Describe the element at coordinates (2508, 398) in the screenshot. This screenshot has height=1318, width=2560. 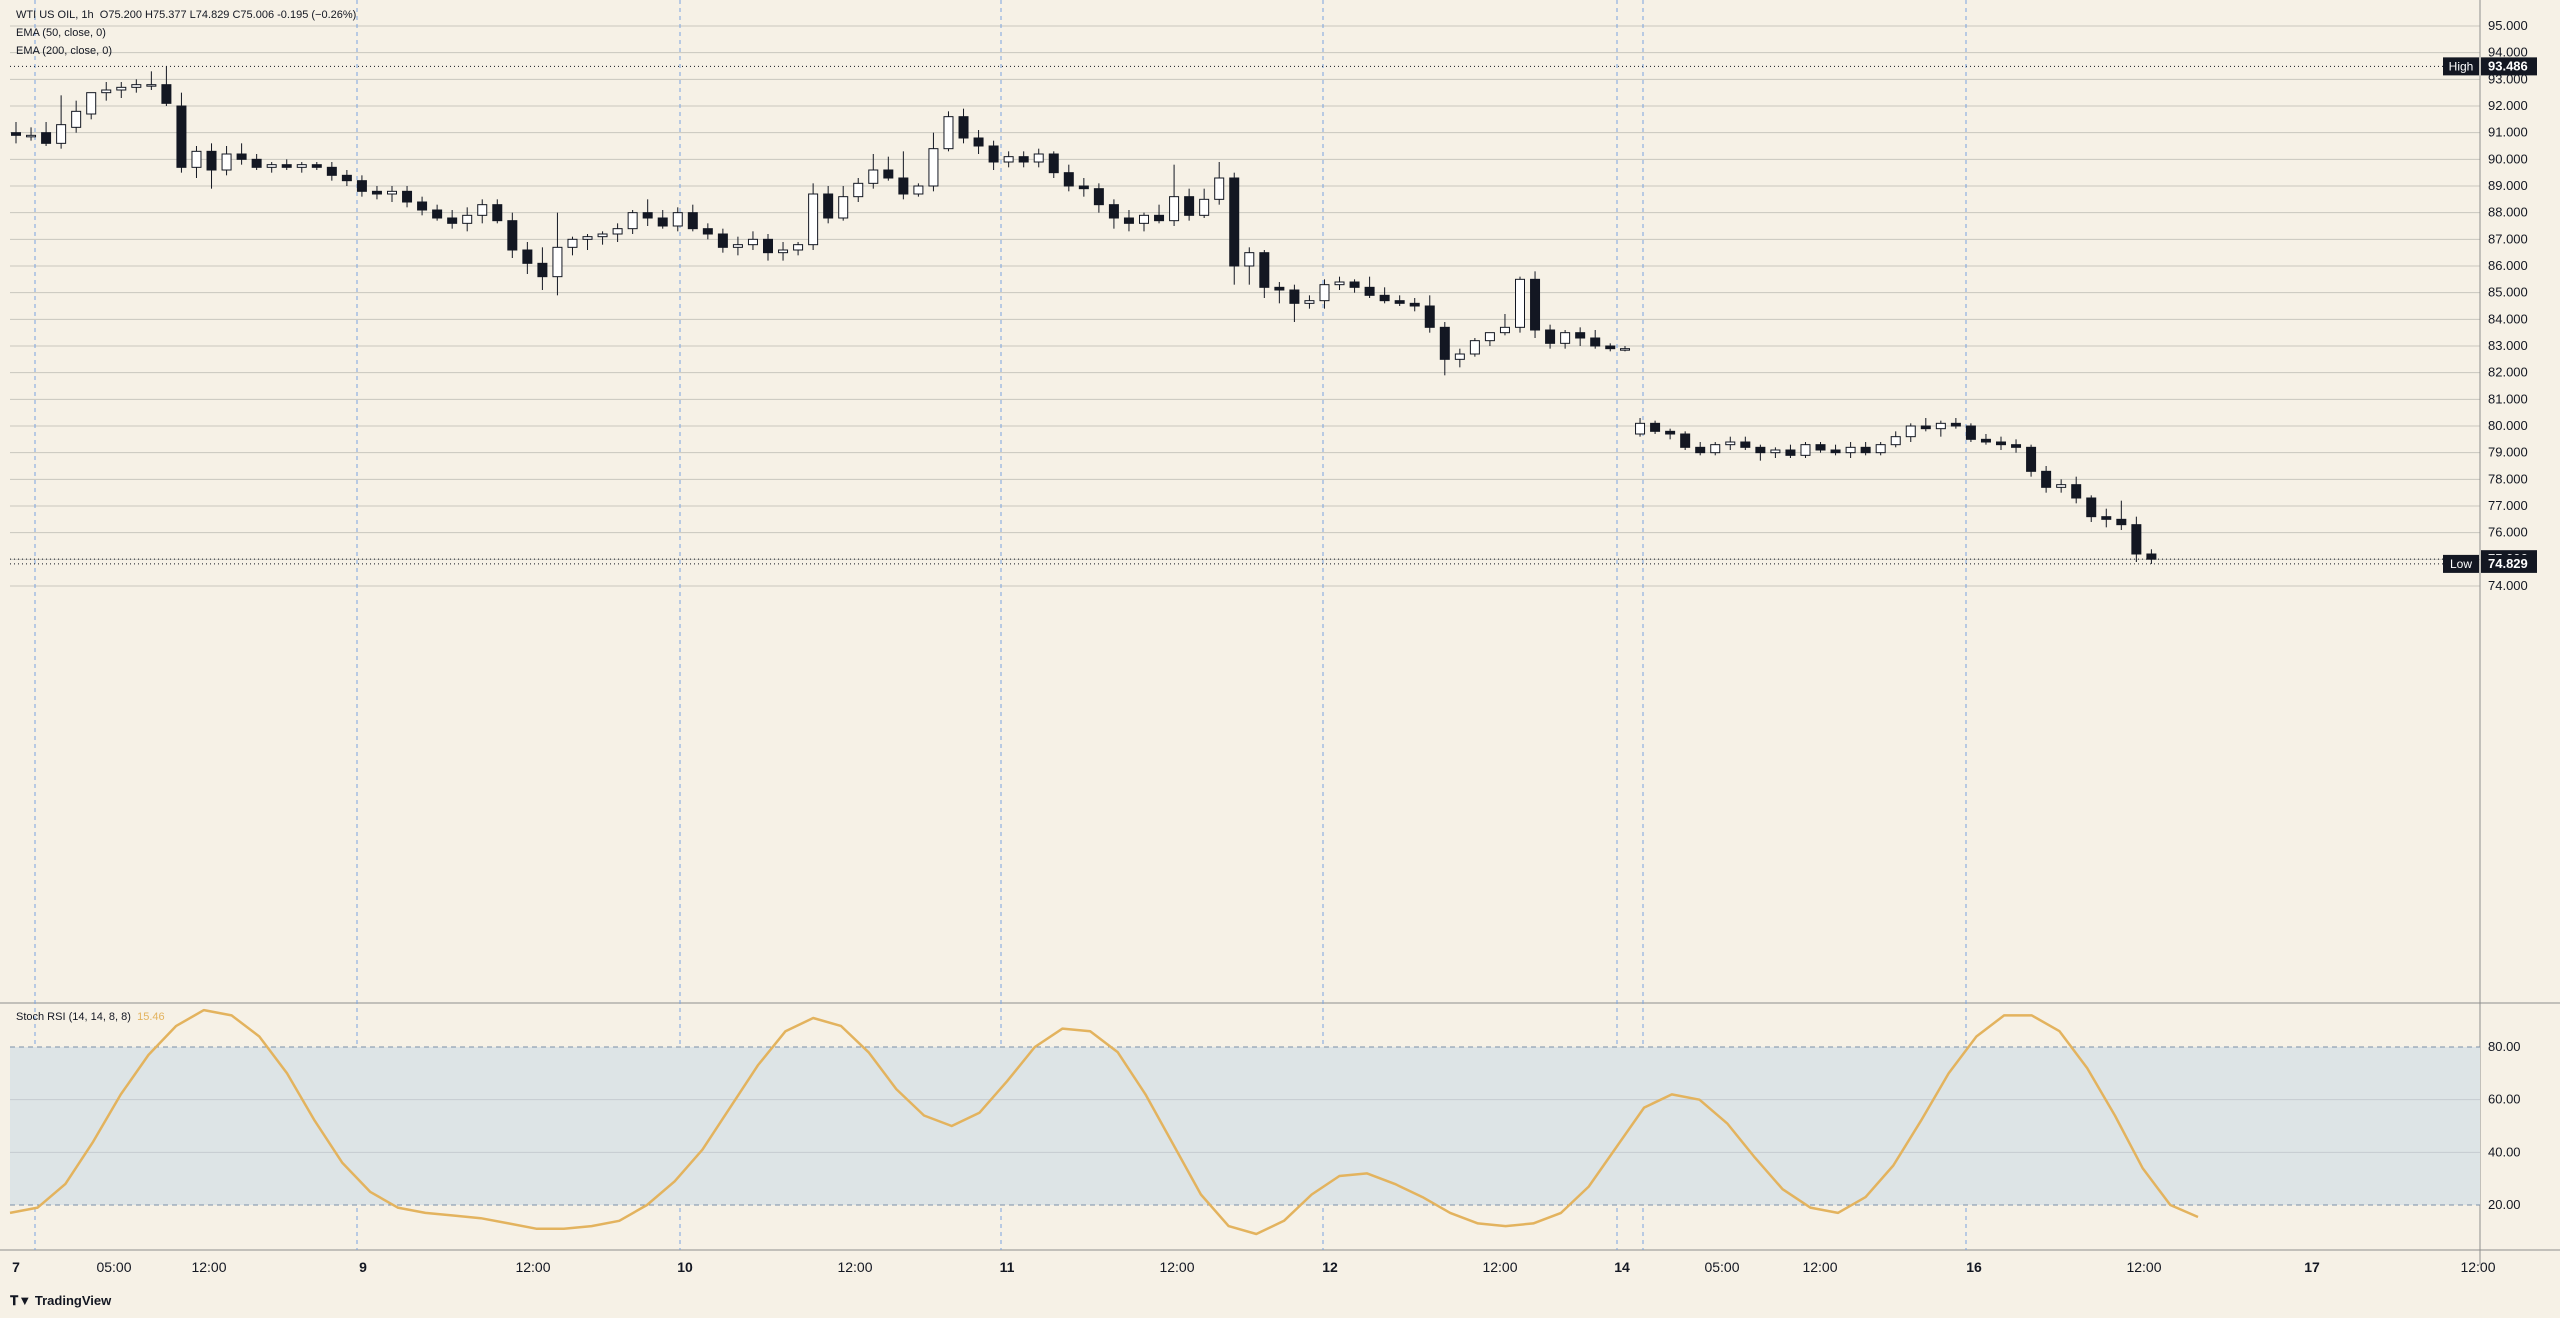
I see `price-tick-label: 81.000` at that location.